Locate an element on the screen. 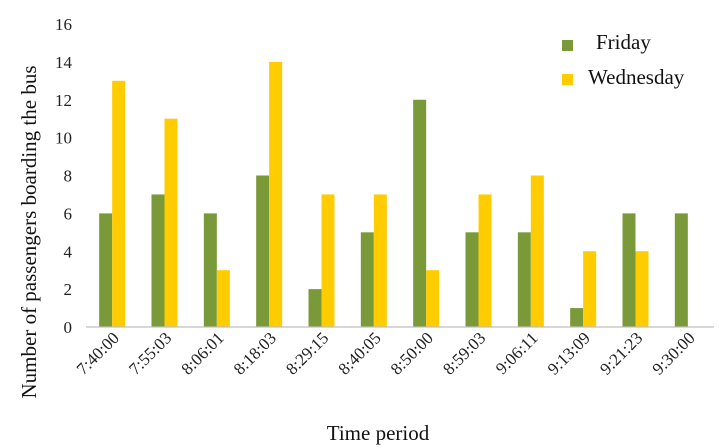  x-tick-label: 7:55:03 is located at coordinates (150, 353).